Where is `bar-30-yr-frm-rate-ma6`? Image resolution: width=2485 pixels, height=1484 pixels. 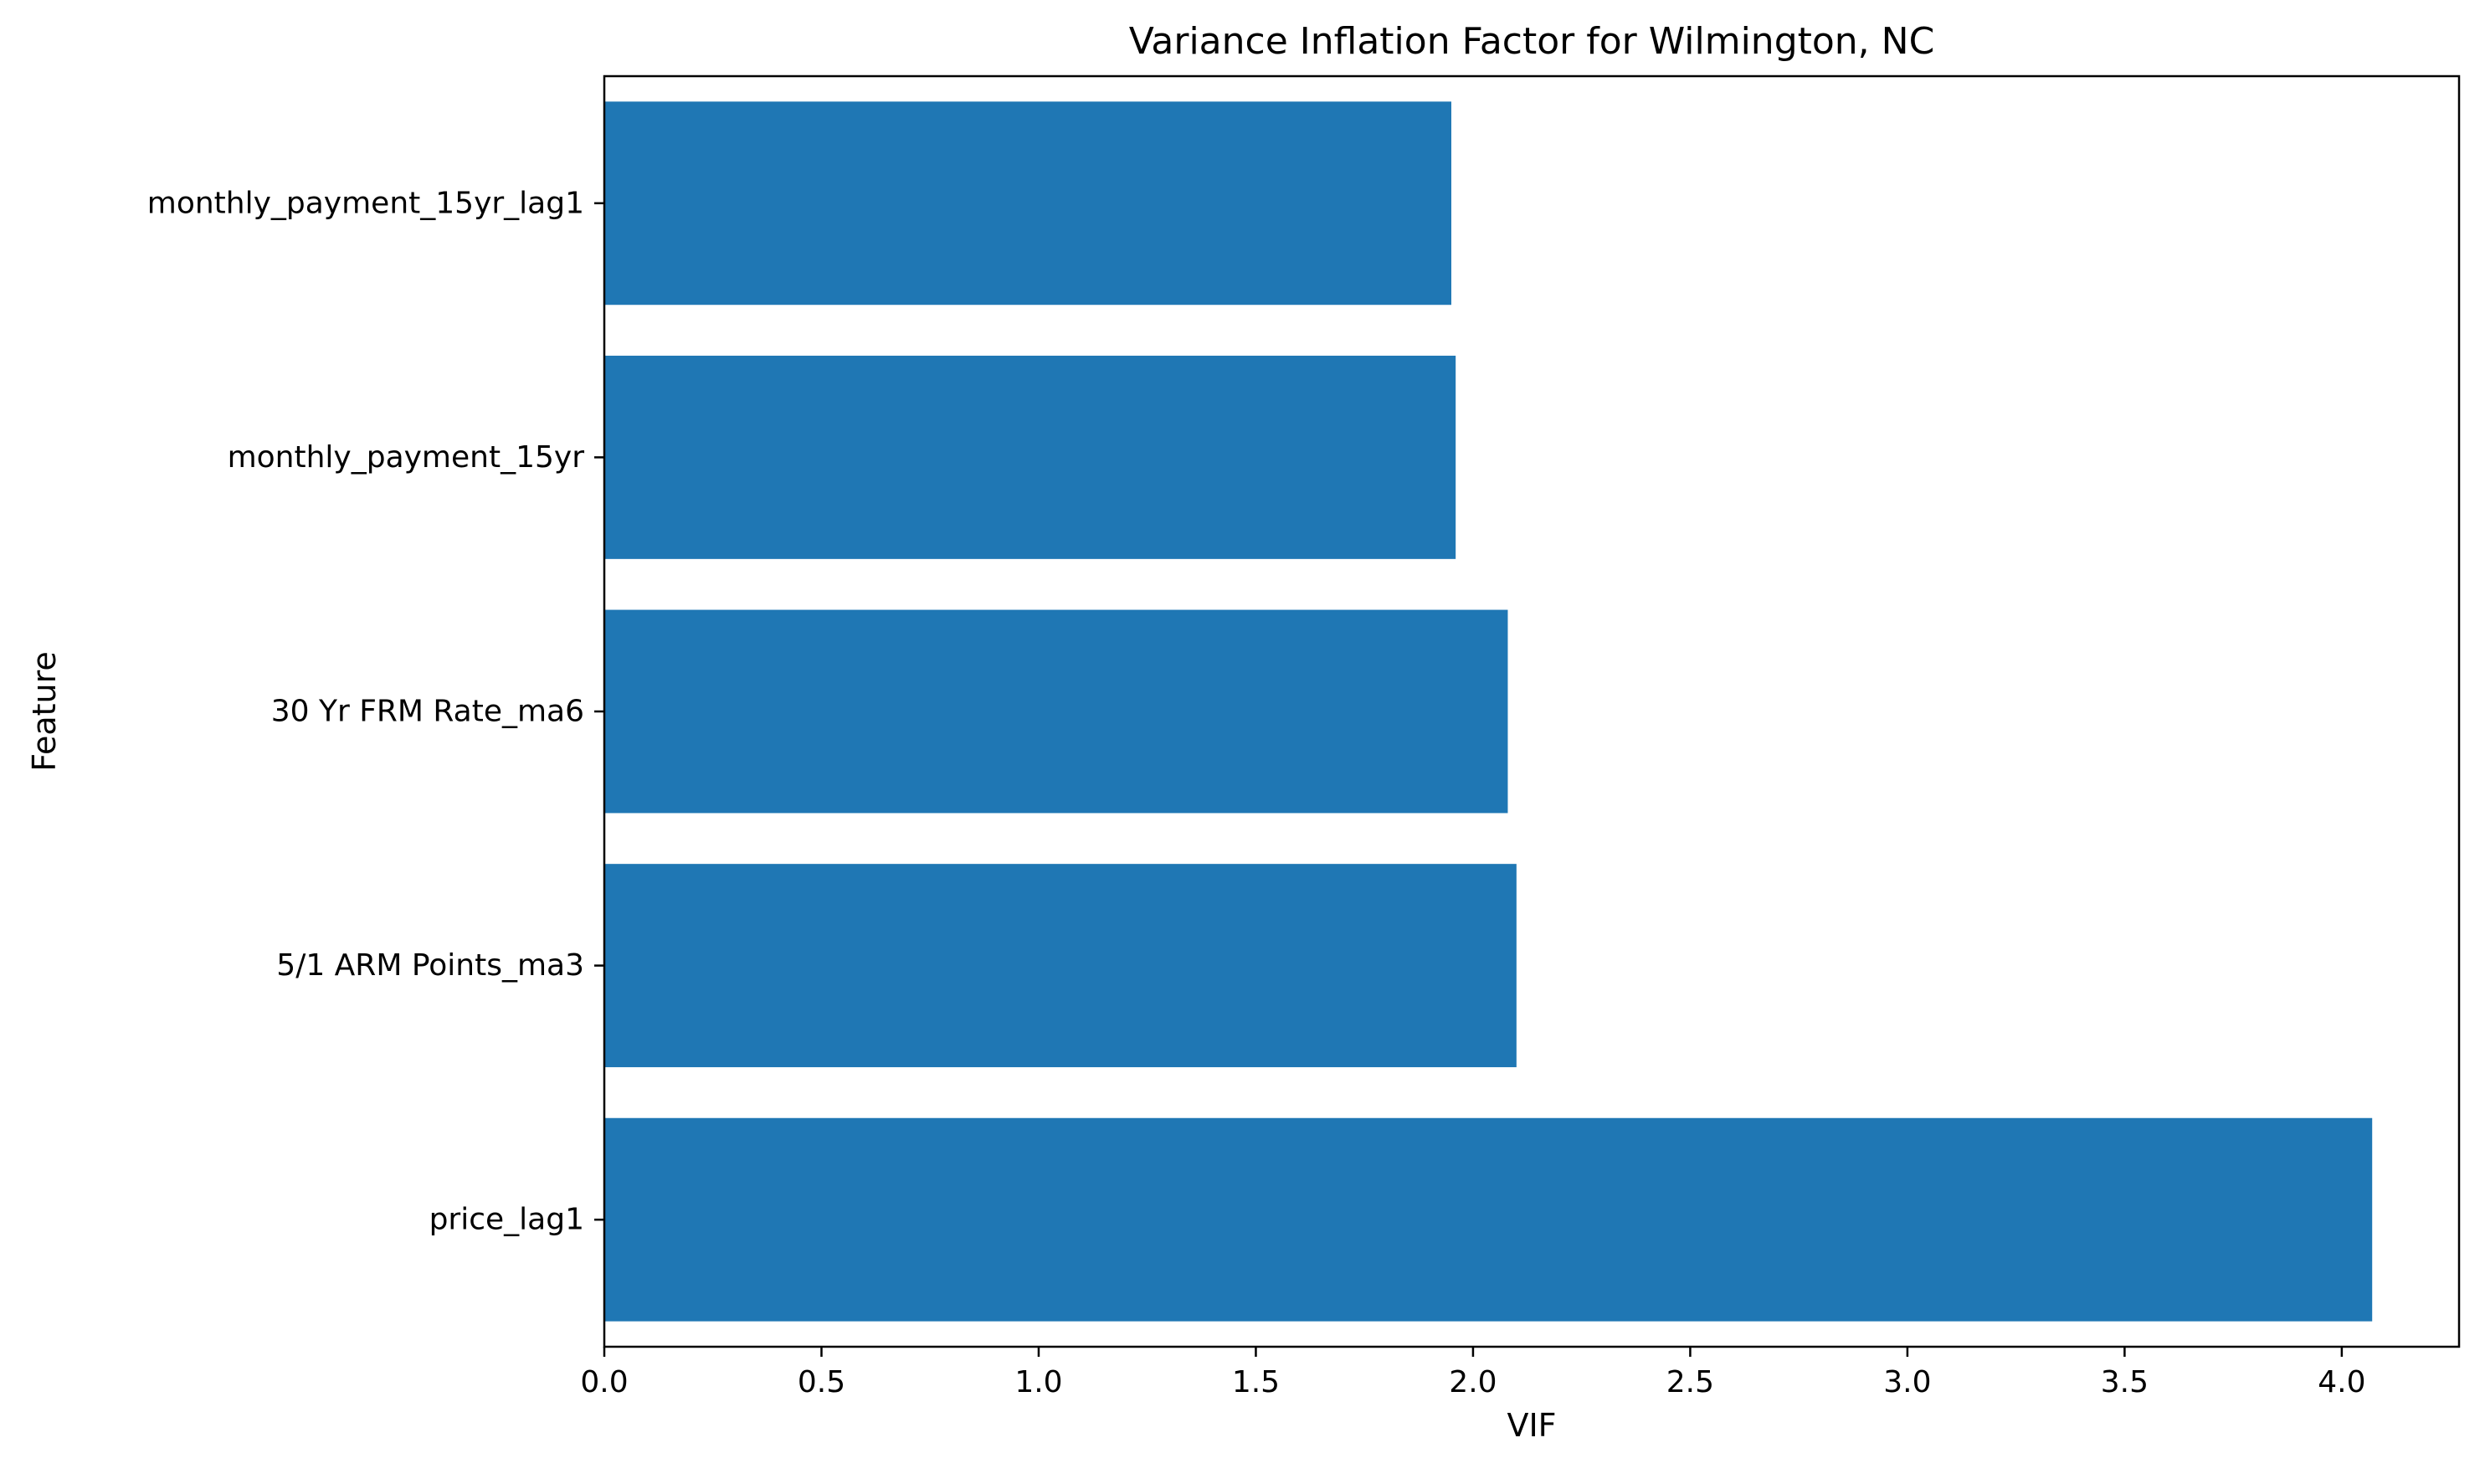 bar-30-yr-frm-rate-ma6 is located at coordinates (1056, 711).